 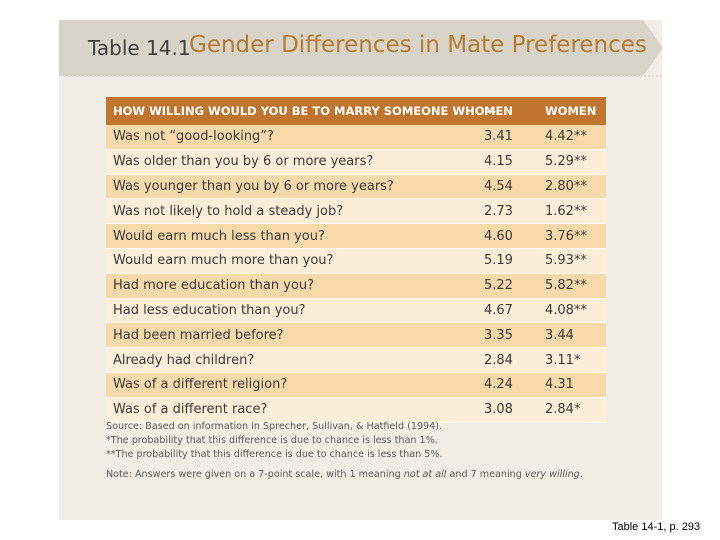 What do you see at coordinates (290, 261) in the screenshot?
I see `question-cell: Would earn much more than you?` at bounding box center [290, 261].